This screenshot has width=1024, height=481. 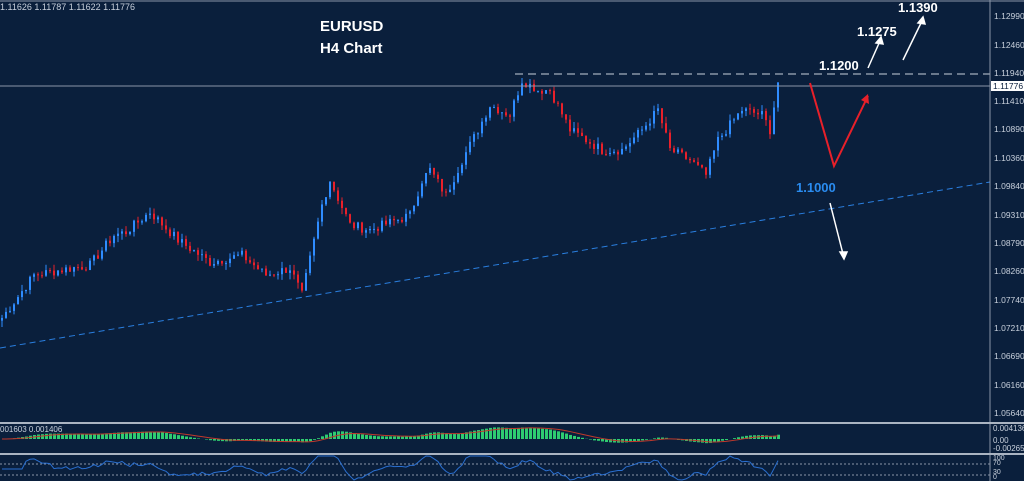 I want to click on support-label-1000: 1.1000, so click(x=816, y=187).